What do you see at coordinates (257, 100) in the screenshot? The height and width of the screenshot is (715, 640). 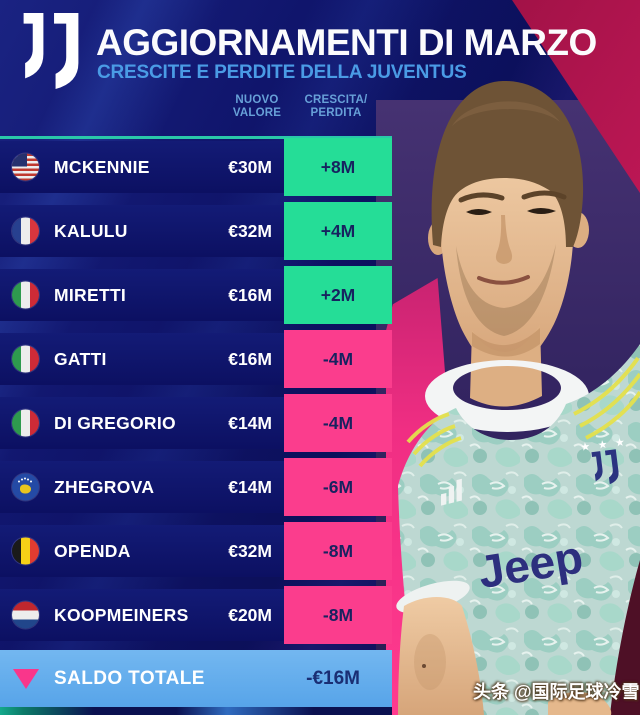 I see `column-header-line: NUOVO` at bounding box center [257, 100].